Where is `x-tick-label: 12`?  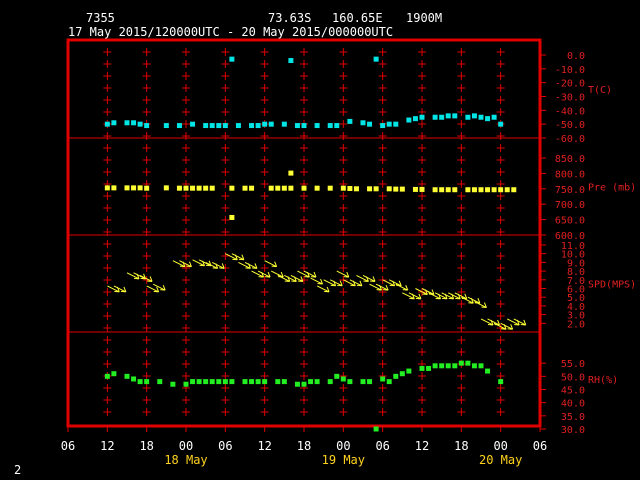
x-tick-label: 12 is located at coordinates (107, 446).